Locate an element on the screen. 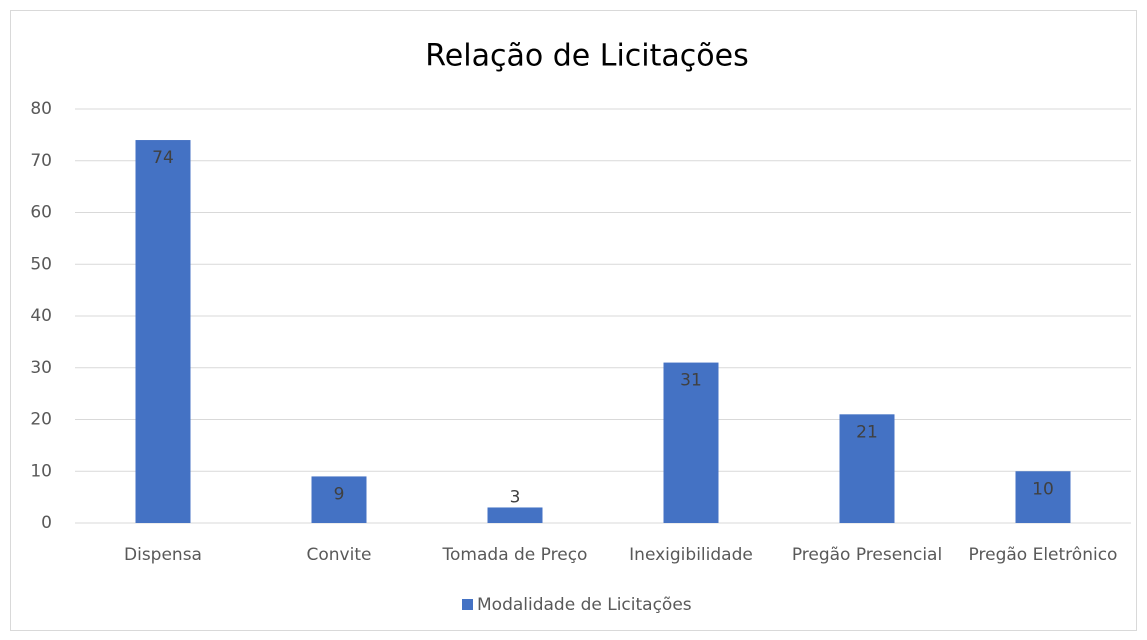  data-label: 9 is located at coordinates (339, 494).